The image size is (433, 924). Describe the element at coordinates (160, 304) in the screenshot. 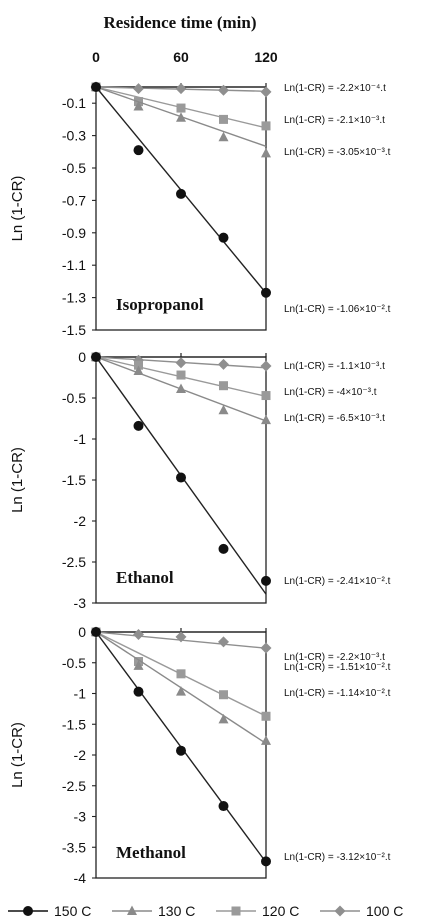

I see `isopropanol-panel-label: Isopropanol` at that location.